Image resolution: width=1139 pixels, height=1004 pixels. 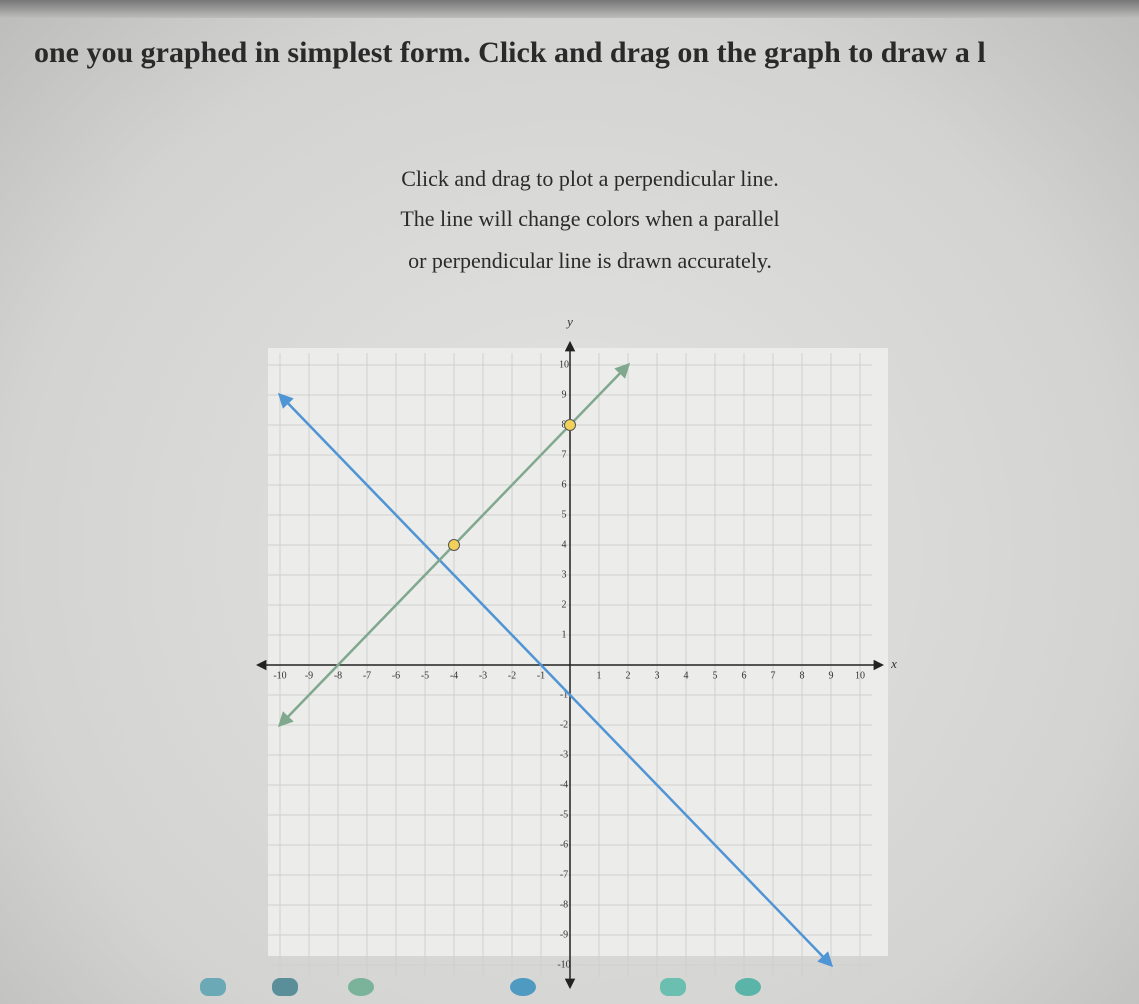 I want to click on y-tick-label: 7, so click(x=564, y=454).